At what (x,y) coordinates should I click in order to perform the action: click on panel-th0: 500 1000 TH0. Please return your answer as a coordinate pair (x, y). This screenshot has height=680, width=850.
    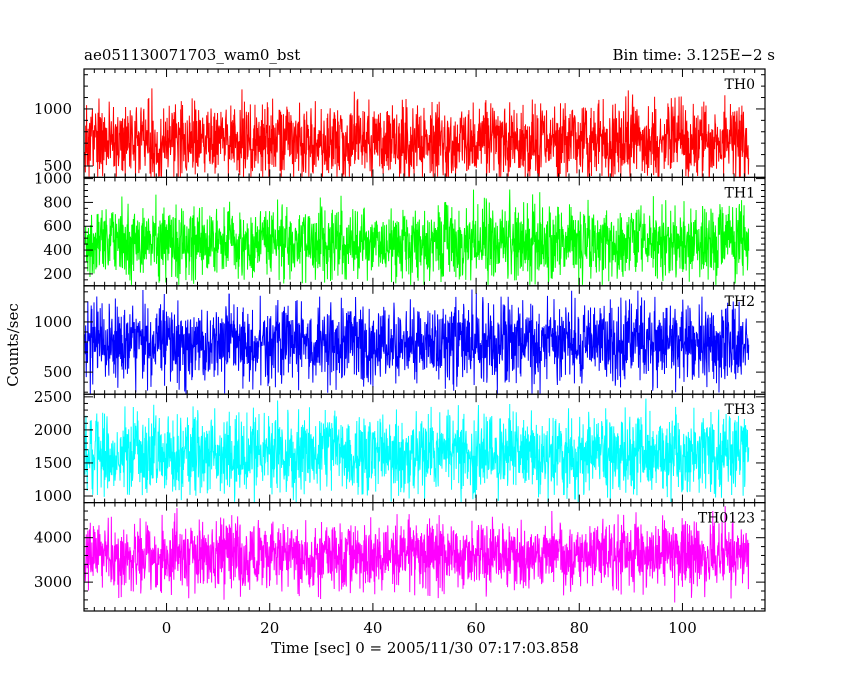
    Looking at the image, I should click on (400, 123).